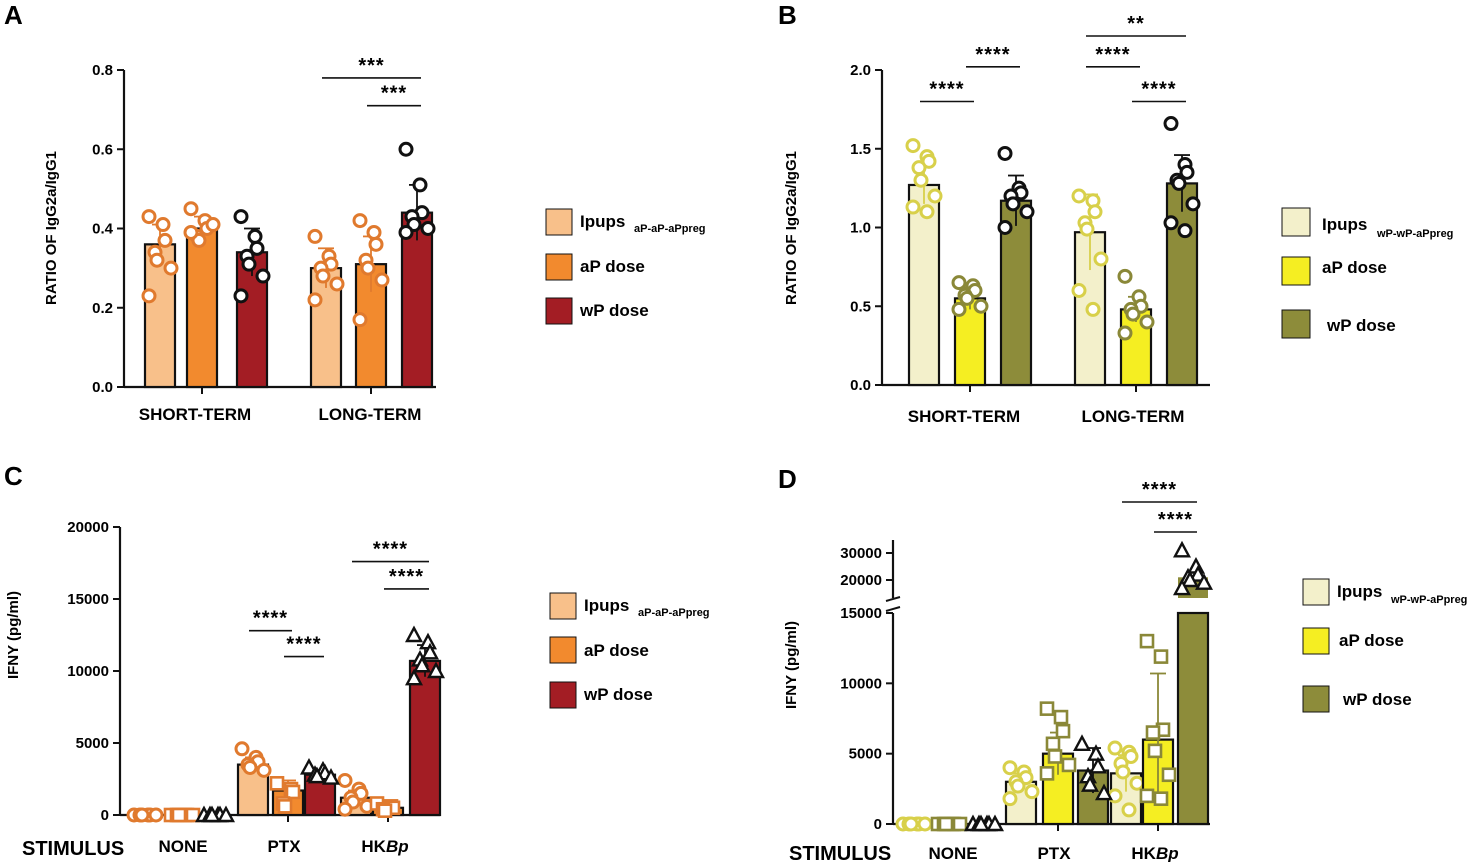  I want to click on y-tick-label-a-3: 0.6, so click(102, 149).